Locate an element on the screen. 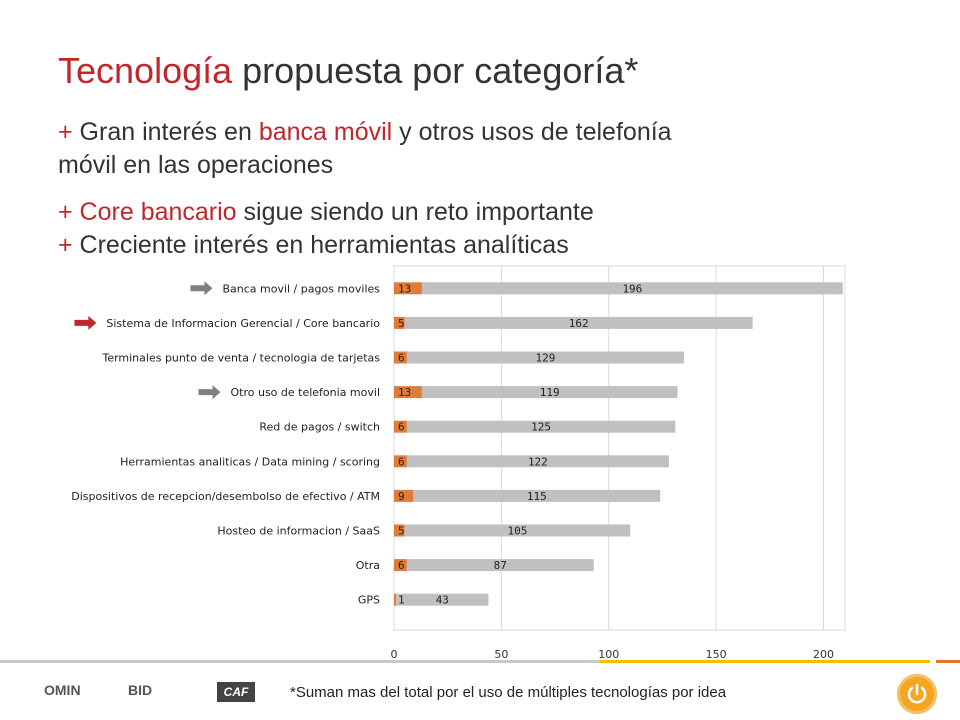 This screenshot has width=960, height=720. data-label: 105 is located at coordinates (518, 531).